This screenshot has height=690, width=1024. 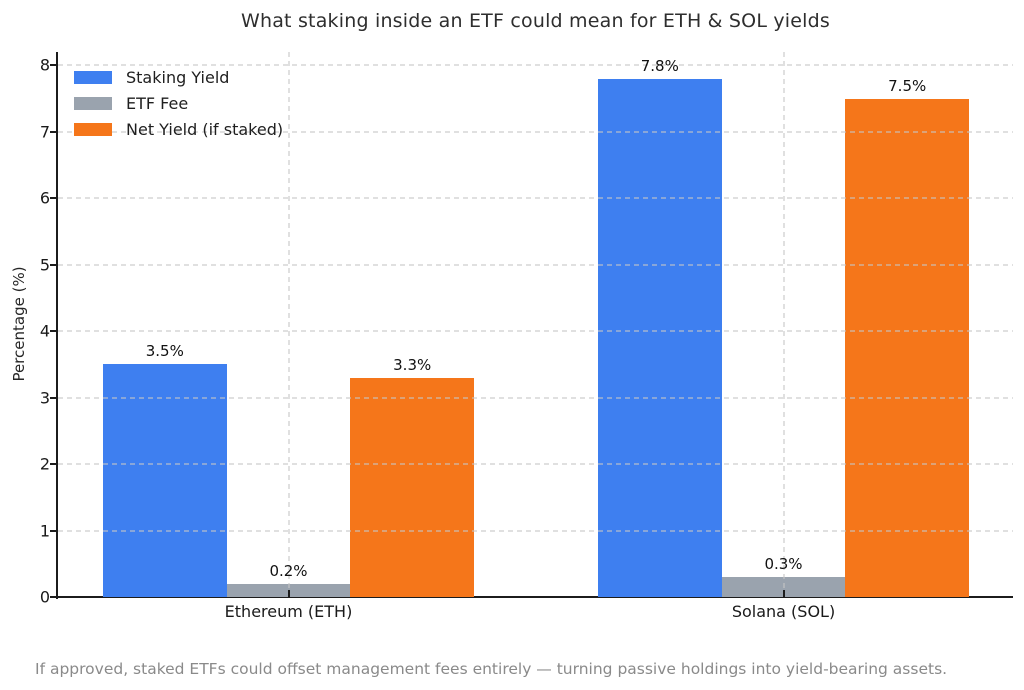 What do you see at coordinates (44, 597) in the screenshot?
I see `y-tick-label: 0` at bounding box center [44, 597].